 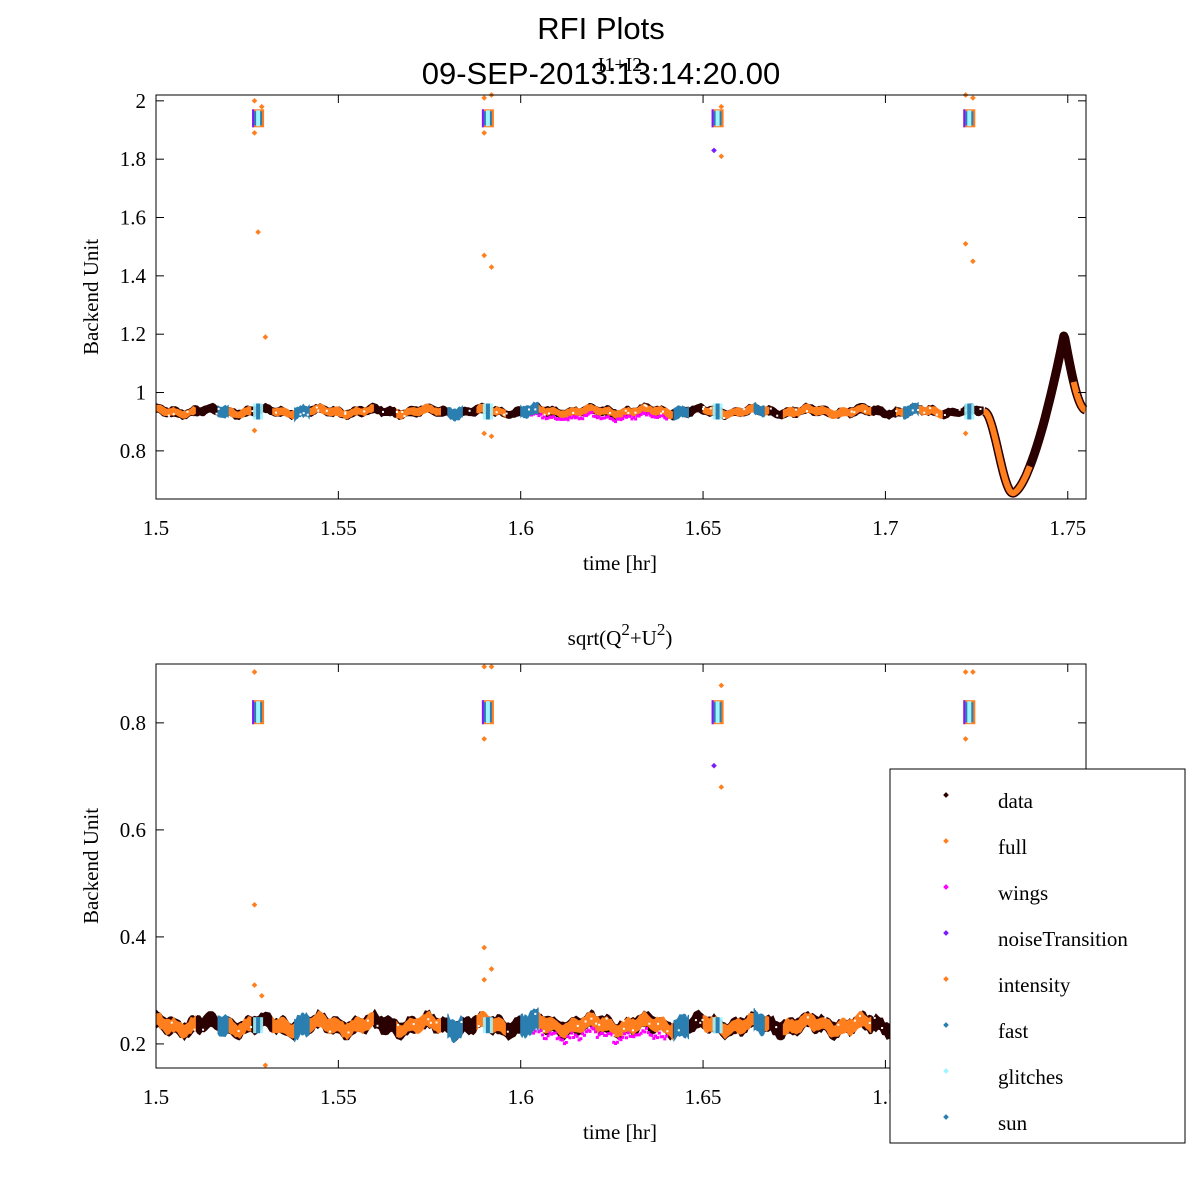 What do you see at coordinates (1030, 1077) in the screenshot?
I see `legend-label: glitches` at bounding box center [1030, 1077].